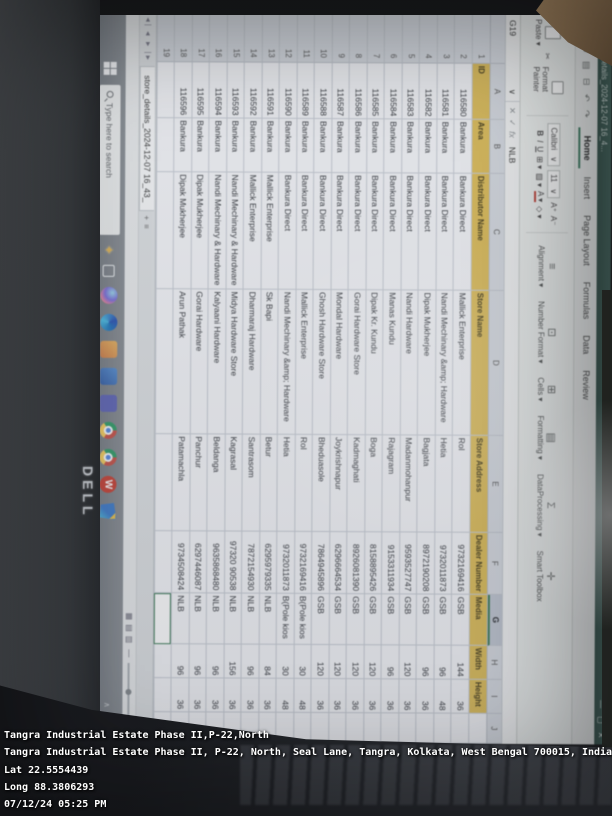 Image resolution: width=612 pixels, height=816 pixels. What do you see at coordinates (108, 430) in the screenshot?
I see `chrome-icon` at bounding box center [108, 430].